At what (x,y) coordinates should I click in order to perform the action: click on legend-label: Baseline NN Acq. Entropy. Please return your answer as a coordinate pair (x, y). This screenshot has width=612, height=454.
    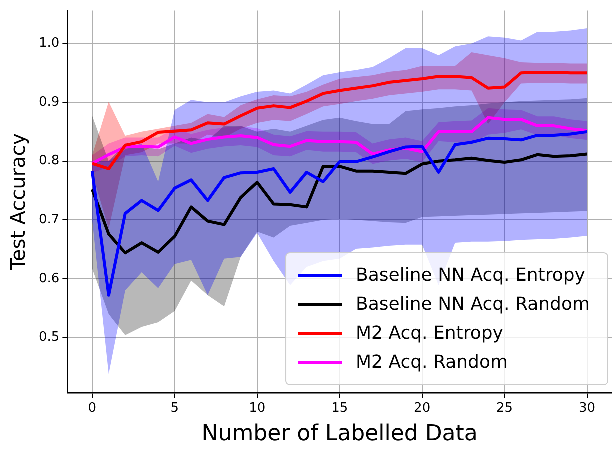
    Looking at the image, I should click on (471, 275).